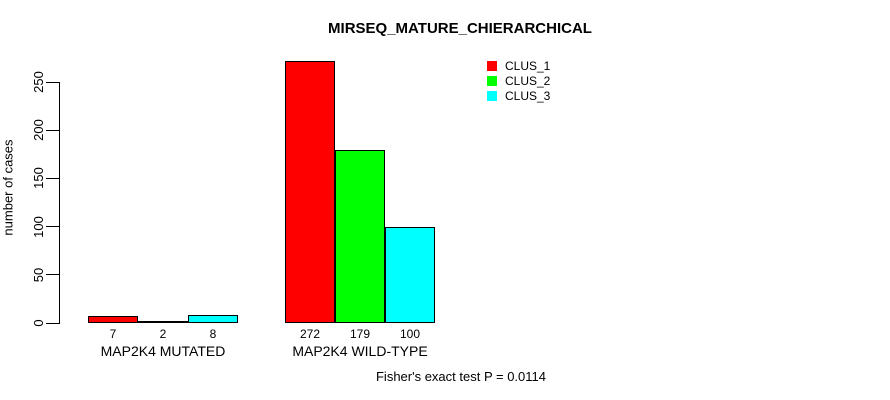 The image size is (890, 400). Describe the element at coordinates (8, 187) in the screenshot. I see `y-axis-label: number of cases` at that location.